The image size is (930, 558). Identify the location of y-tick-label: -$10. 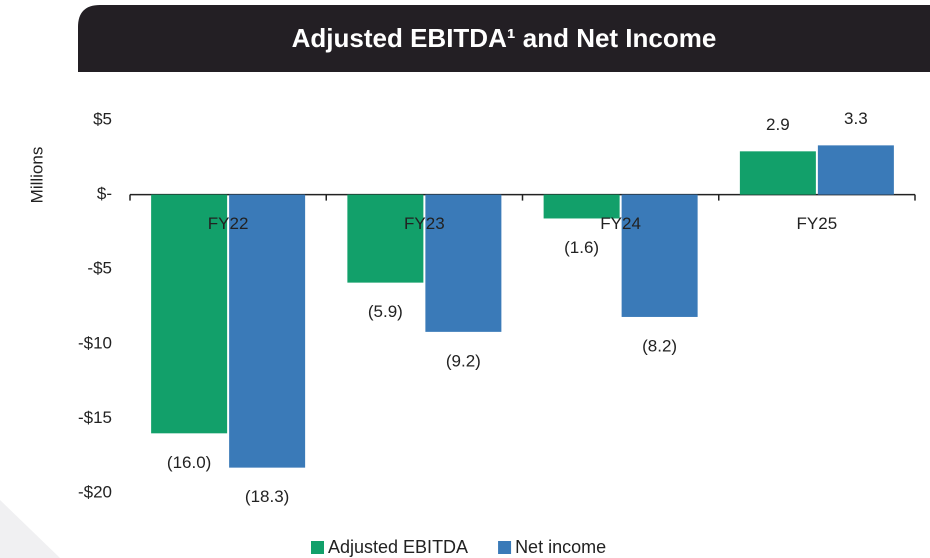
(95, 342).